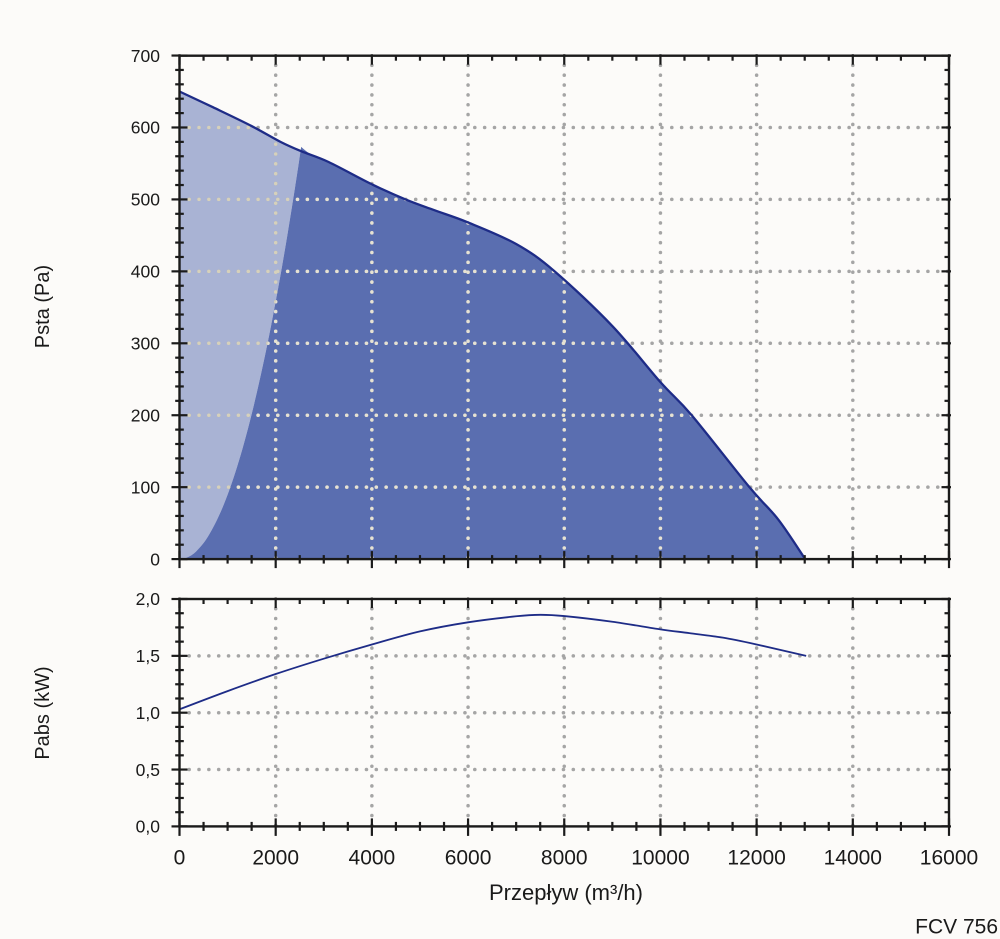  I want to click on svg-text: 1,5, so click(148, 656).